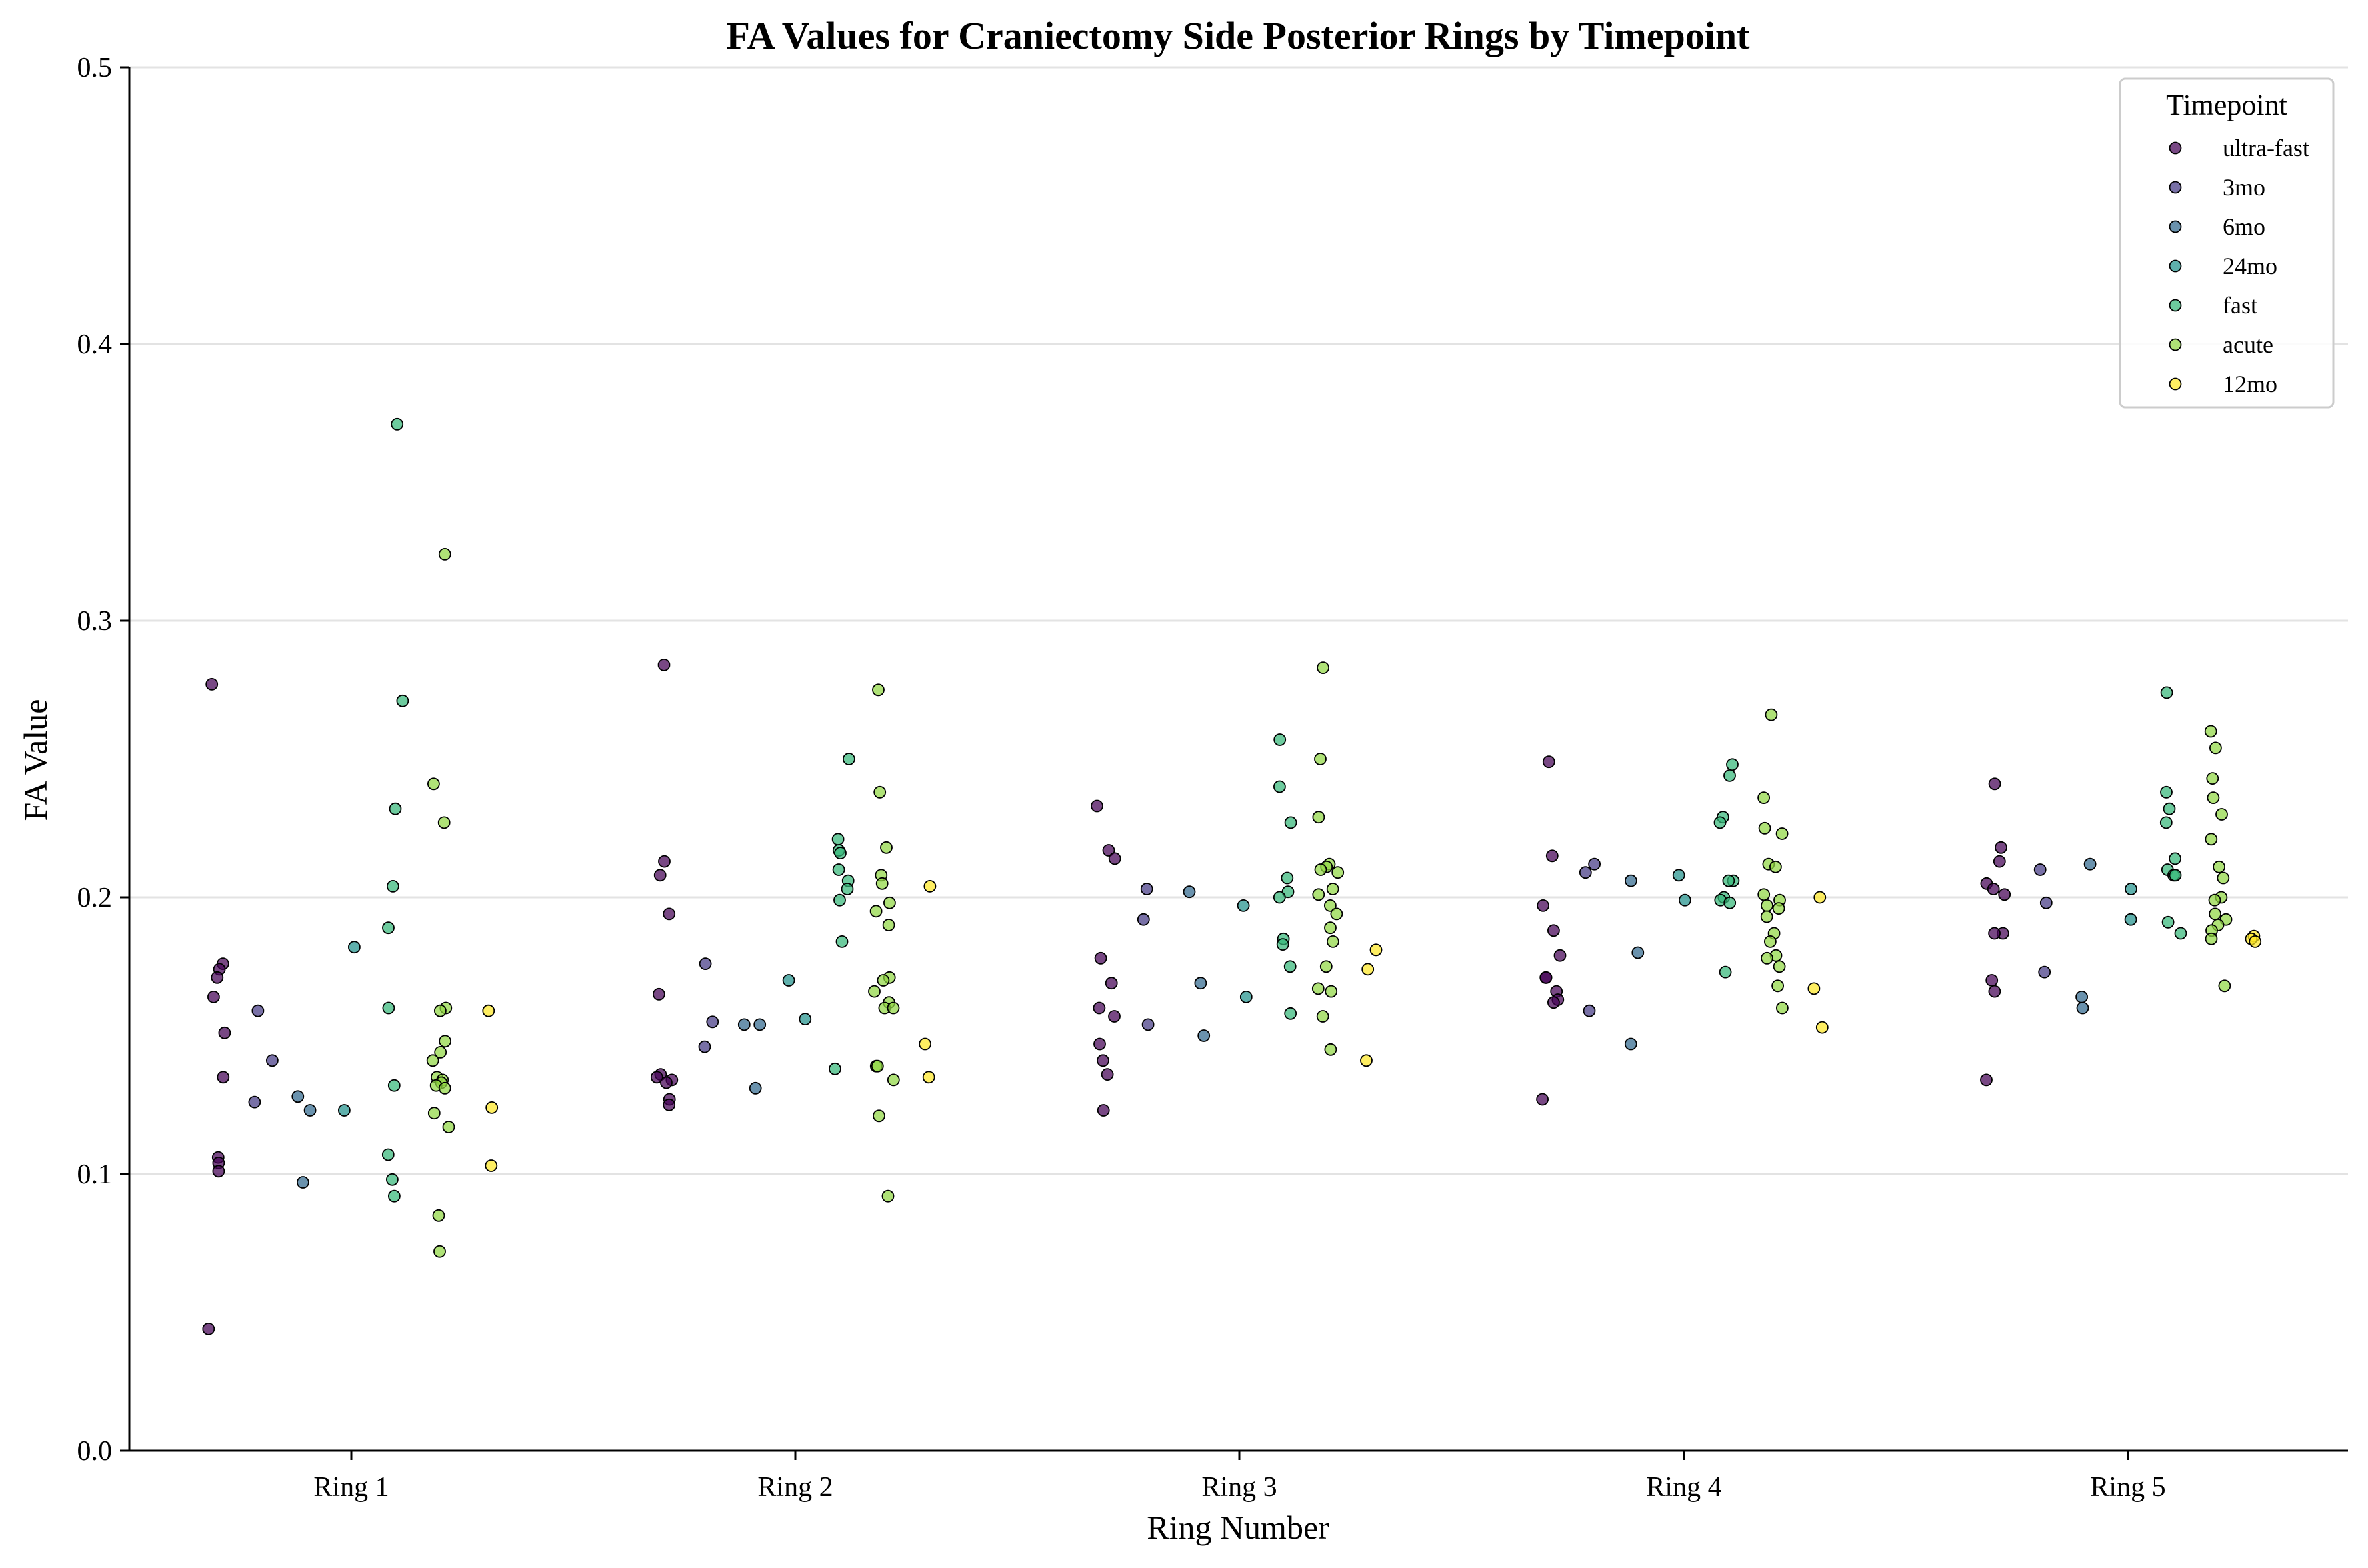  I want to click on y-axis-label: FA Value, so click(35, 760).